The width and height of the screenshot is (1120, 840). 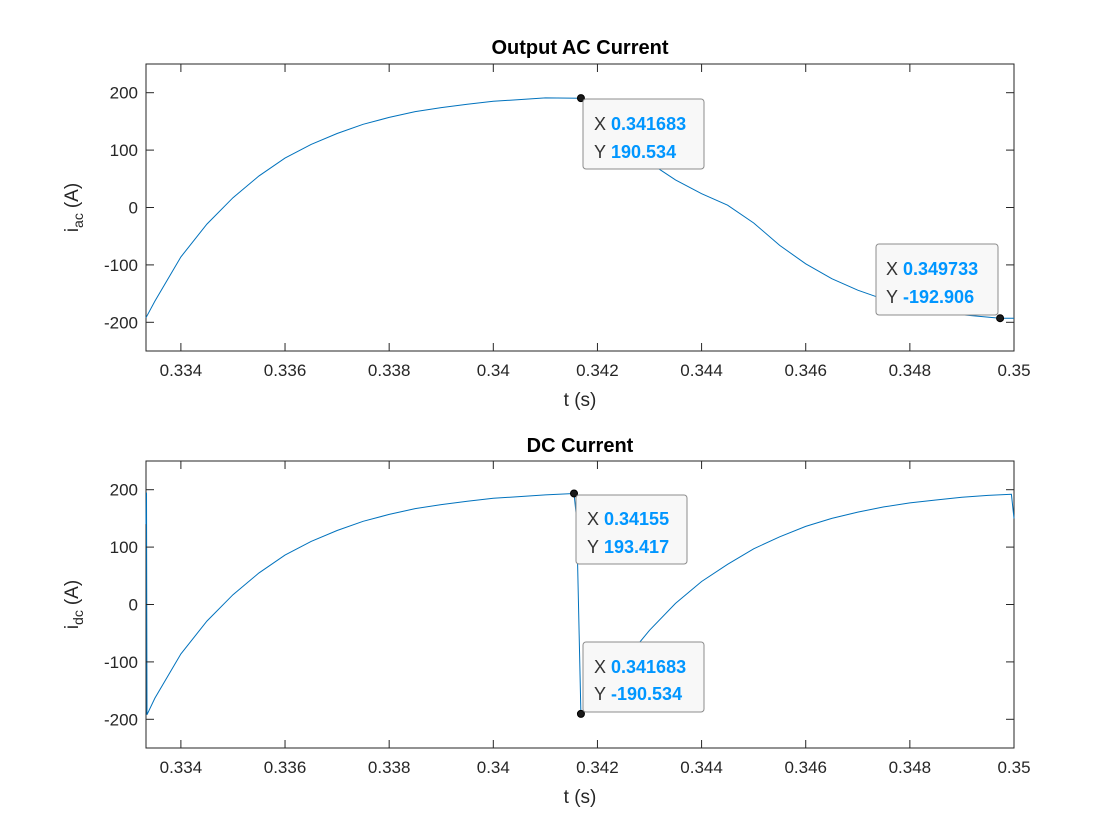 What do you see at coordinates (932, 269) in the screenshot?
I see `svg-text:X0.349733: X 0.349733` at bounding box center [932, 269].